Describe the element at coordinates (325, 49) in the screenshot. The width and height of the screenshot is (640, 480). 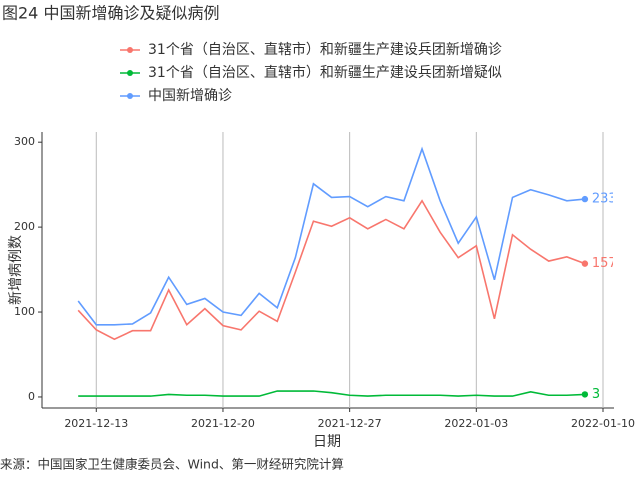
I see `legend-label: 31个省（自治区、直辖市）和新疆生产建设兵团新增确诊` at that location.